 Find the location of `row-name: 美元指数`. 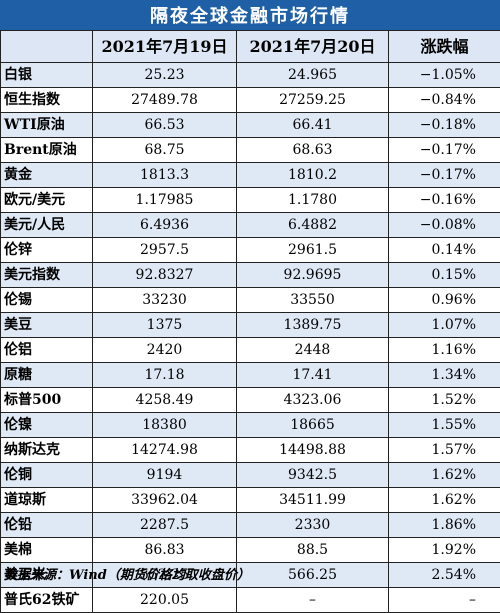

row-name: 美元指数 is located at coordinates (47, 275).